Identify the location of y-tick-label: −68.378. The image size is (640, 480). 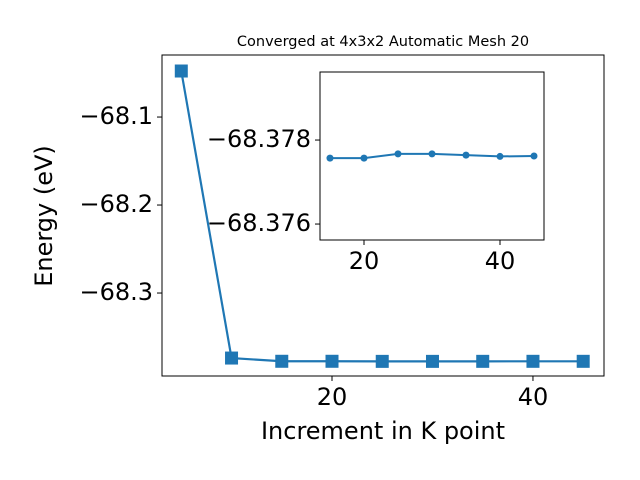
(259, 139).